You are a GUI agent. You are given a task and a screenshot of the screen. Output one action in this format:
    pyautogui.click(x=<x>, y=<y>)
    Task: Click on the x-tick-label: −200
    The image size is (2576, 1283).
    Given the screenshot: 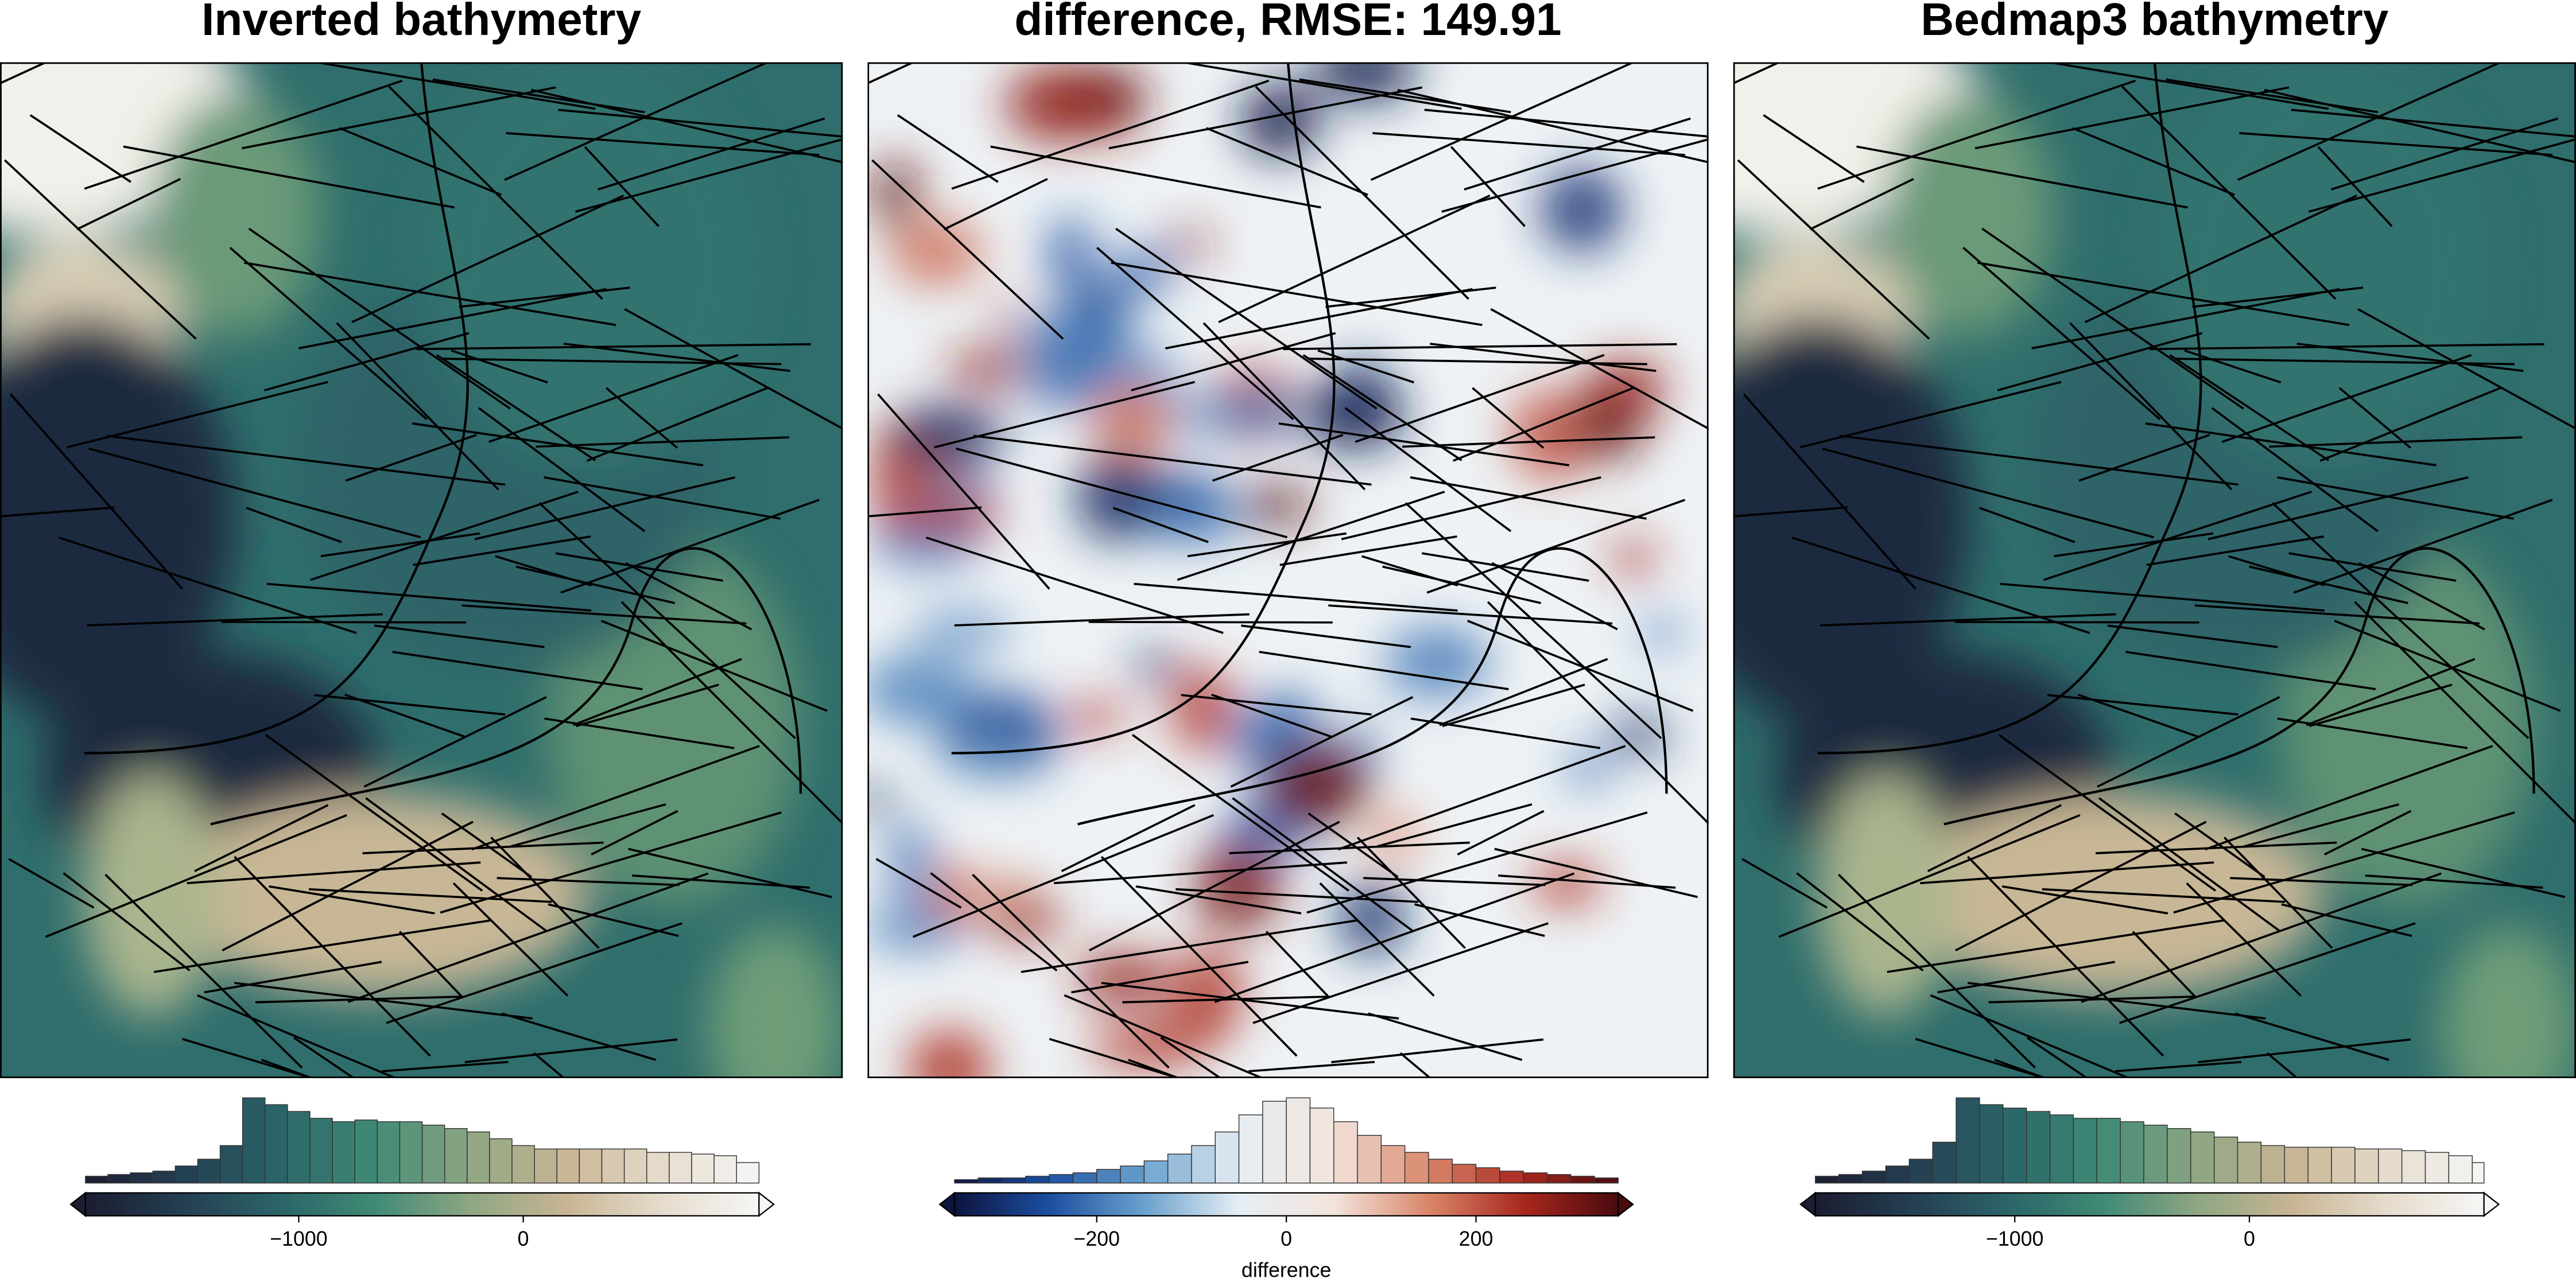 What is the action you would take?
    pyautogui.click(x=1096, y=1239)
    